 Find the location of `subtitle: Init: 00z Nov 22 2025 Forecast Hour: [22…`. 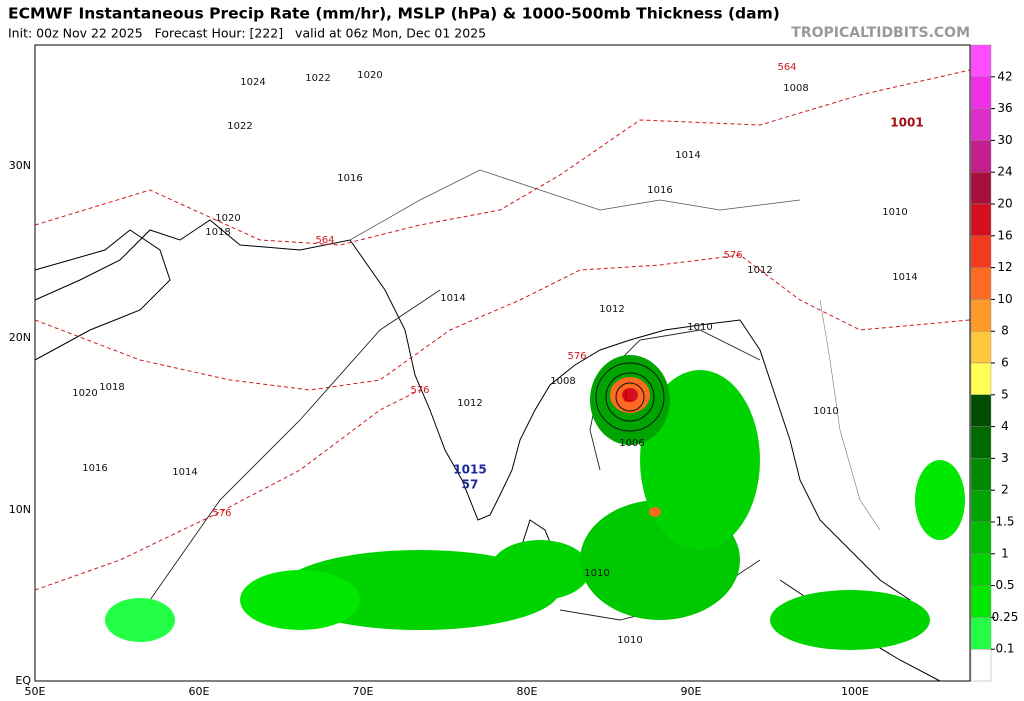

subtitle: Init: 00z Nov 22 2025 Forecast Hour: [22… is located at coordinates (247, 33).